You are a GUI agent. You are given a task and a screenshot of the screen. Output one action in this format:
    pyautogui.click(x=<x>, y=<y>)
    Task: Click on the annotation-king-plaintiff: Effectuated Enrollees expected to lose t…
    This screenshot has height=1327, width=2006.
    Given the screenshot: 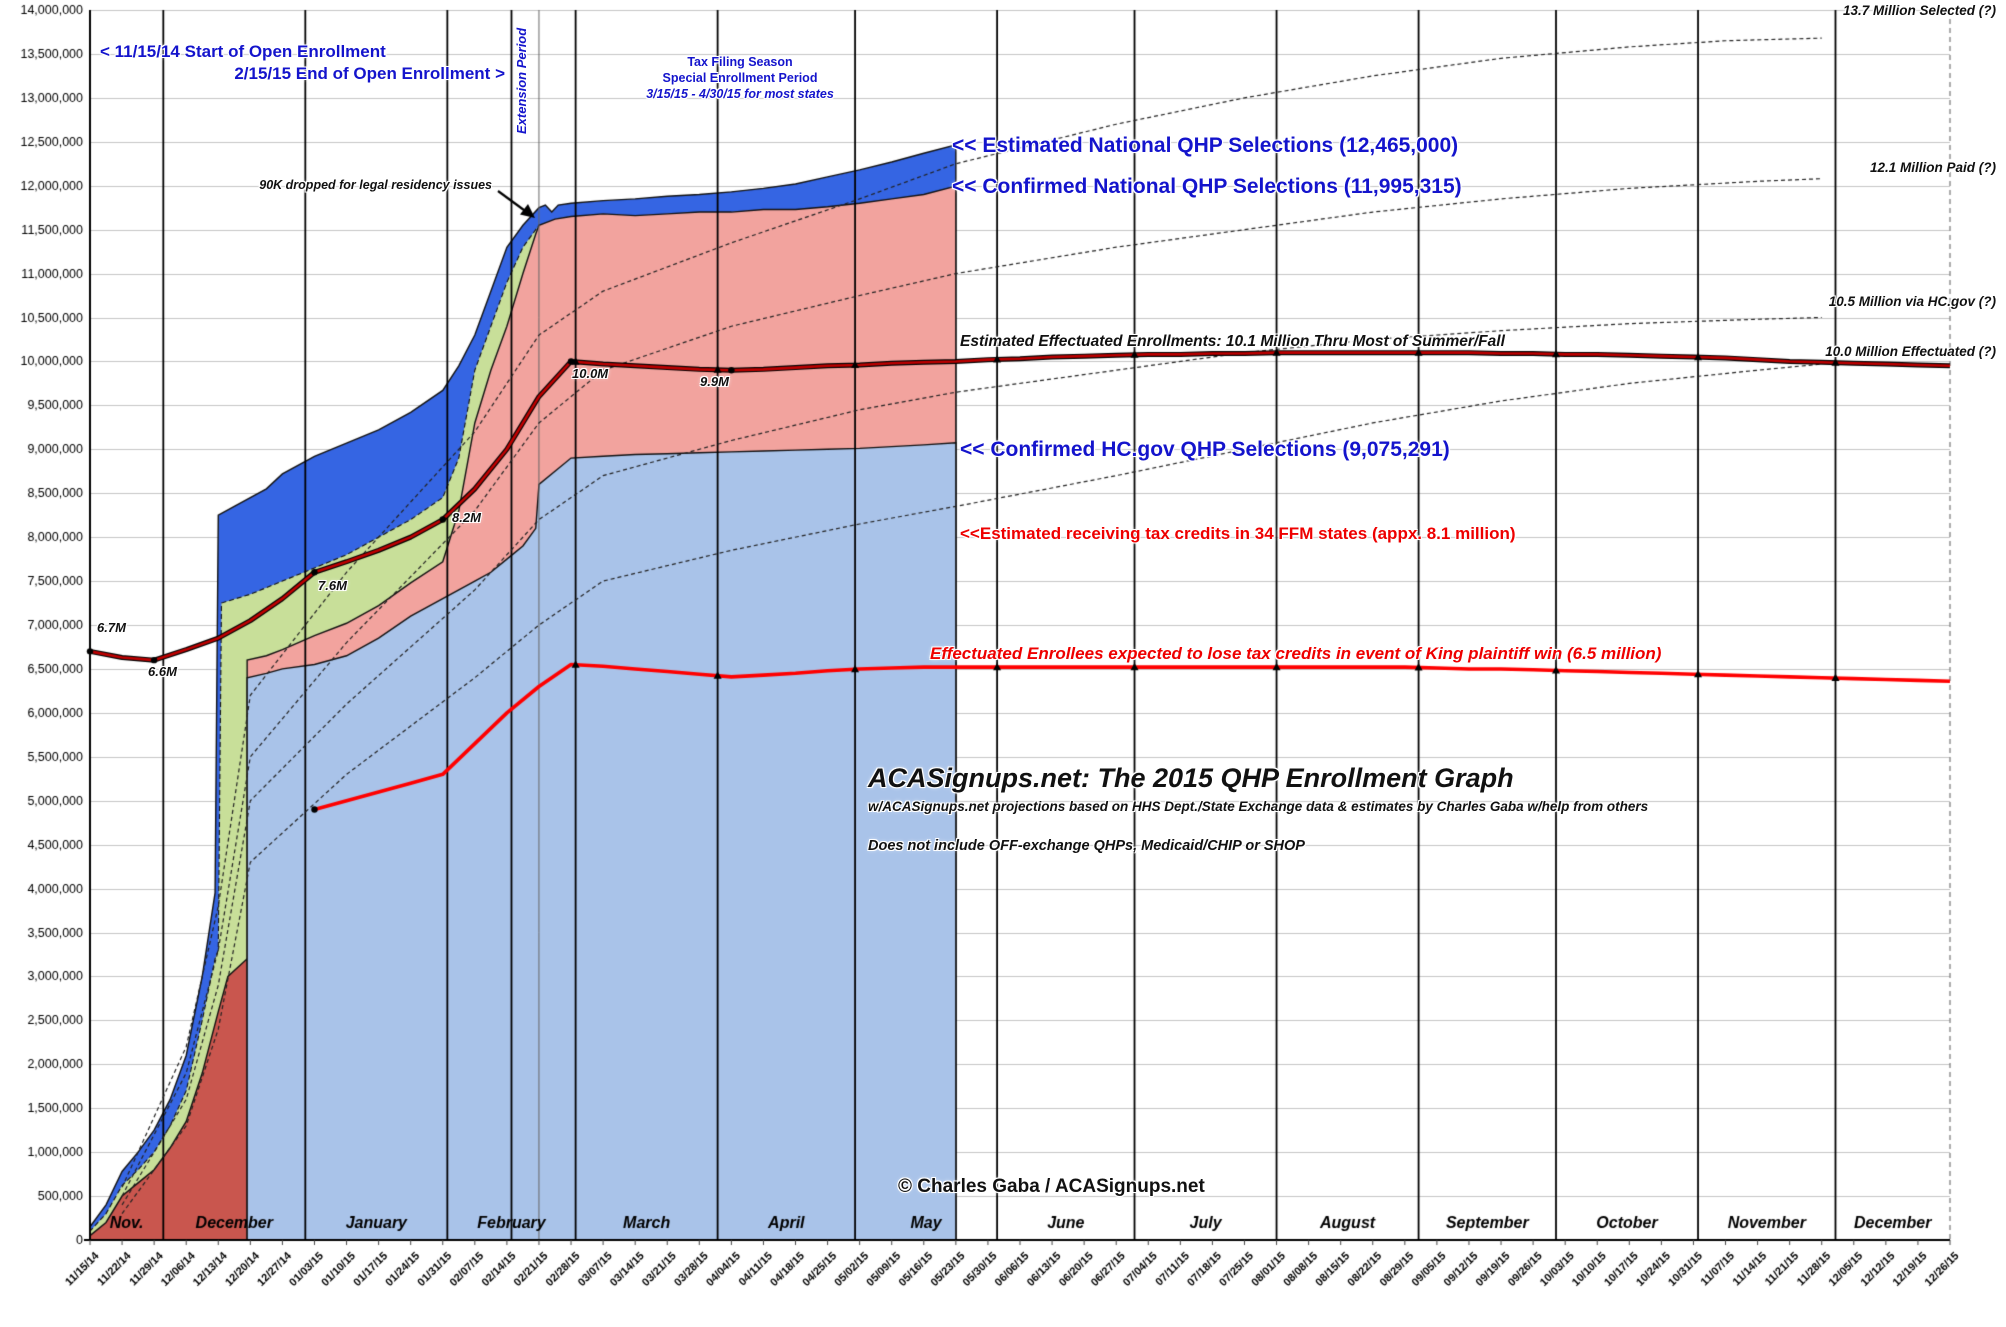 What is the action you would take?
    pyautogui.click(x=1296, y=653)
    